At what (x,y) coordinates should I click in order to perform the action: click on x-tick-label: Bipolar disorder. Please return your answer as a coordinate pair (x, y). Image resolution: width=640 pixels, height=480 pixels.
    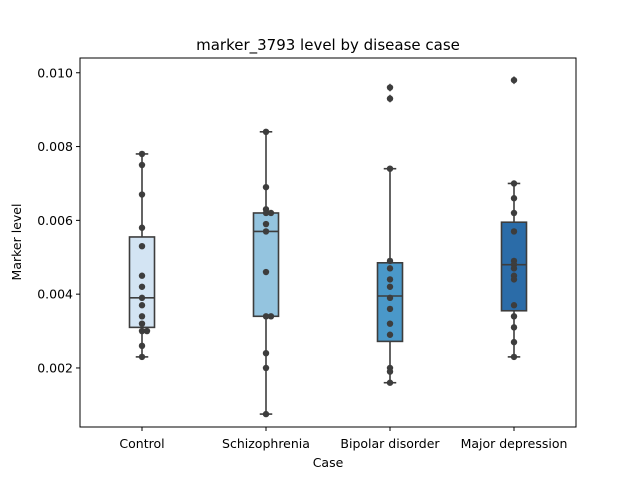
    Looking at the image, I should click on (390, 443).